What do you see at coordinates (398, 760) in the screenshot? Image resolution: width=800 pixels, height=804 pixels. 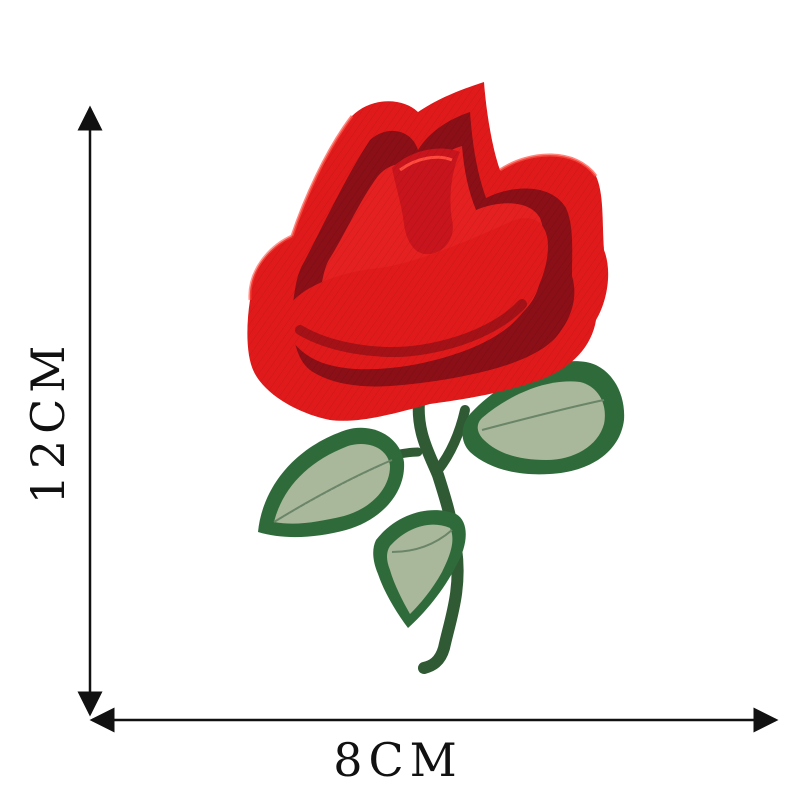 I see `width-dimension-label: 8CM` at bounding box center [398, 760].